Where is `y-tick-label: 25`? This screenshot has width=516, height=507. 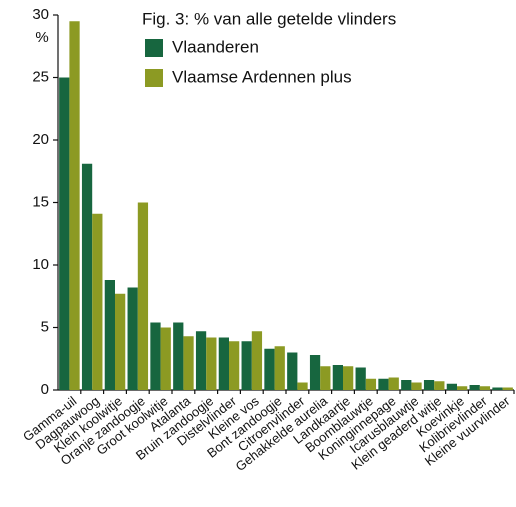
y-tick-label: 25 is located at coordinates (40, 76).